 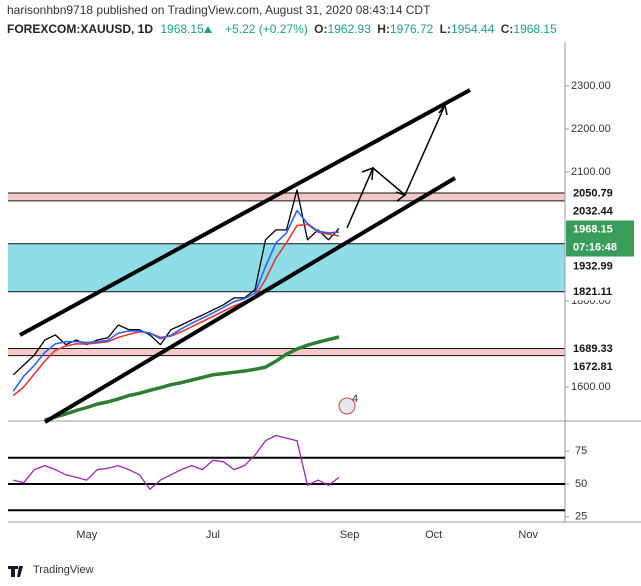 What do you see at coordinates (182, 29) in the screenshot?
I see `last-price: 1968.15` at bounding box center [182, 29].